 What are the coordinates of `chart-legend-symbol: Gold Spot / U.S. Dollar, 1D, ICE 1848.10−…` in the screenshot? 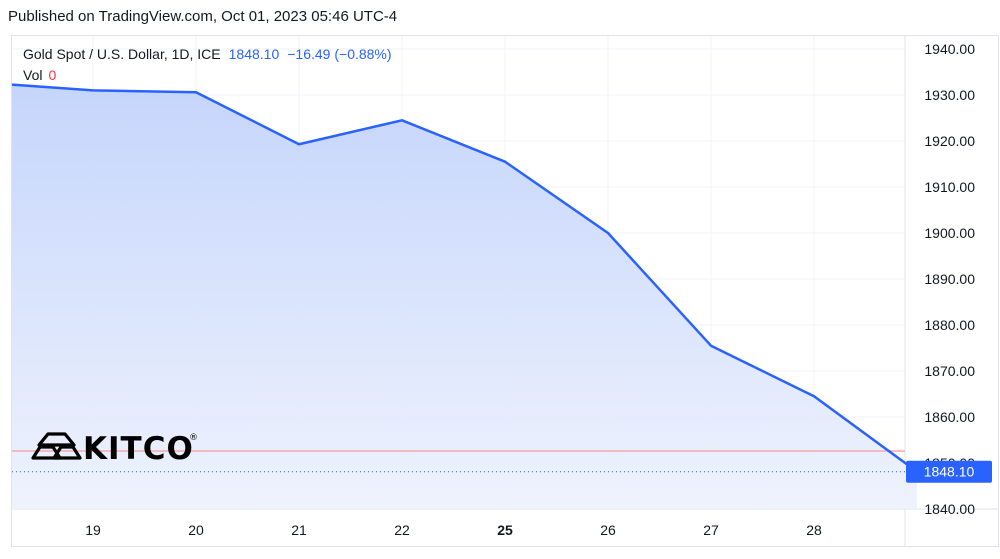 It's located at (207, 54).